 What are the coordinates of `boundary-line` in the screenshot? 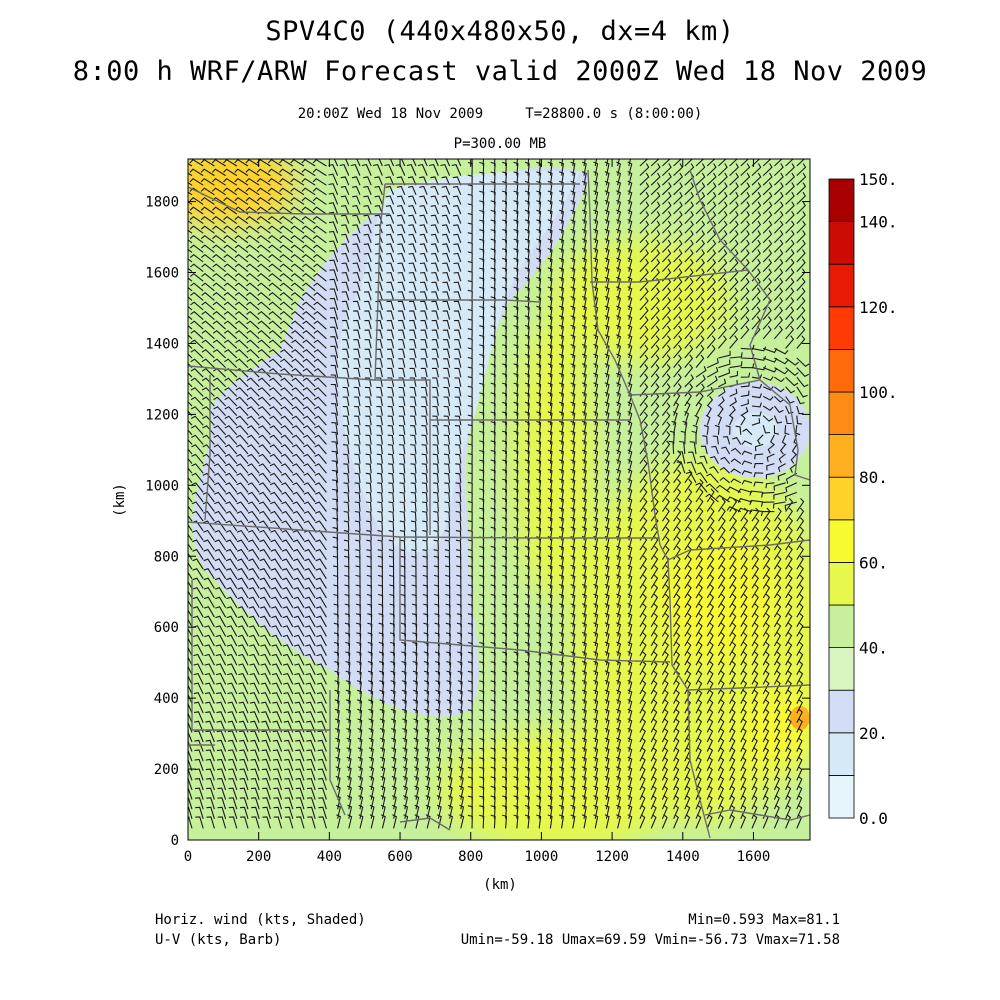 It's located at (289, 200).